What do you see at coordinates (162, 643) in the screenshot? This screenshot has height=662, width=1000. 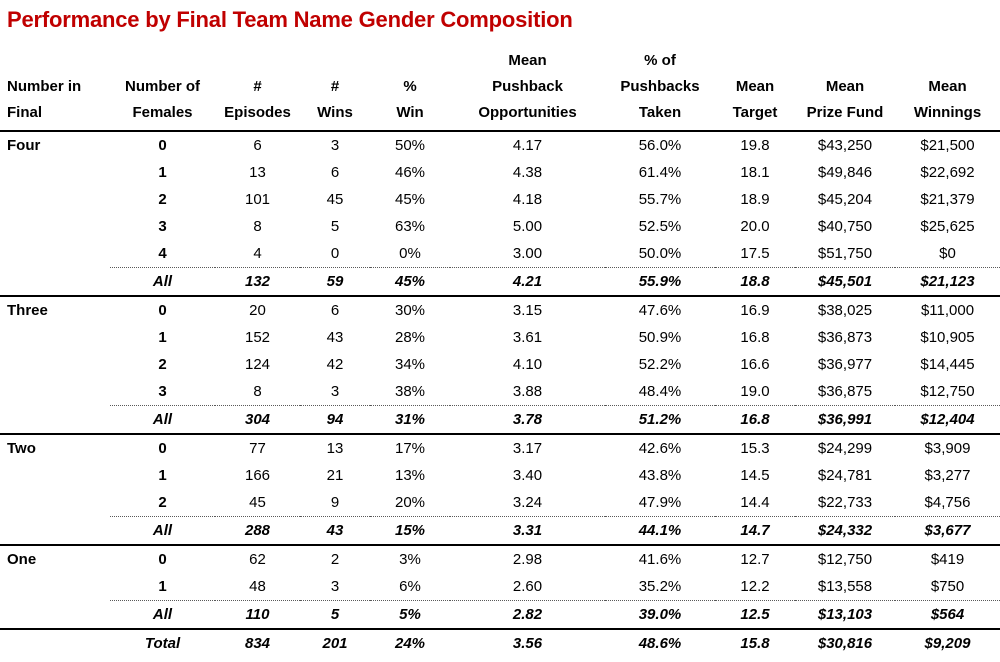 I see `cell-number-of-females: Total` at bounding box center [162, 643].